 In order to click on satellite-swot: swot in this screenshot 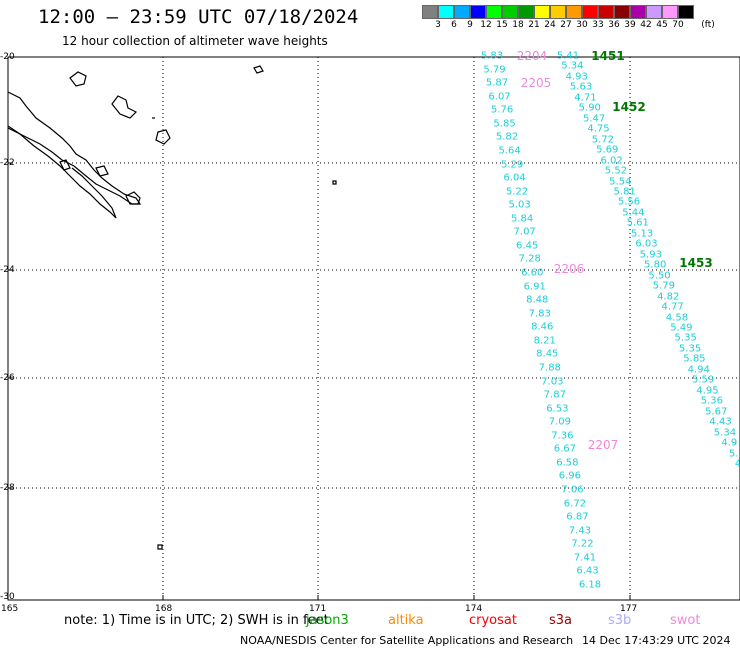, I will do `click(685, 620)`.